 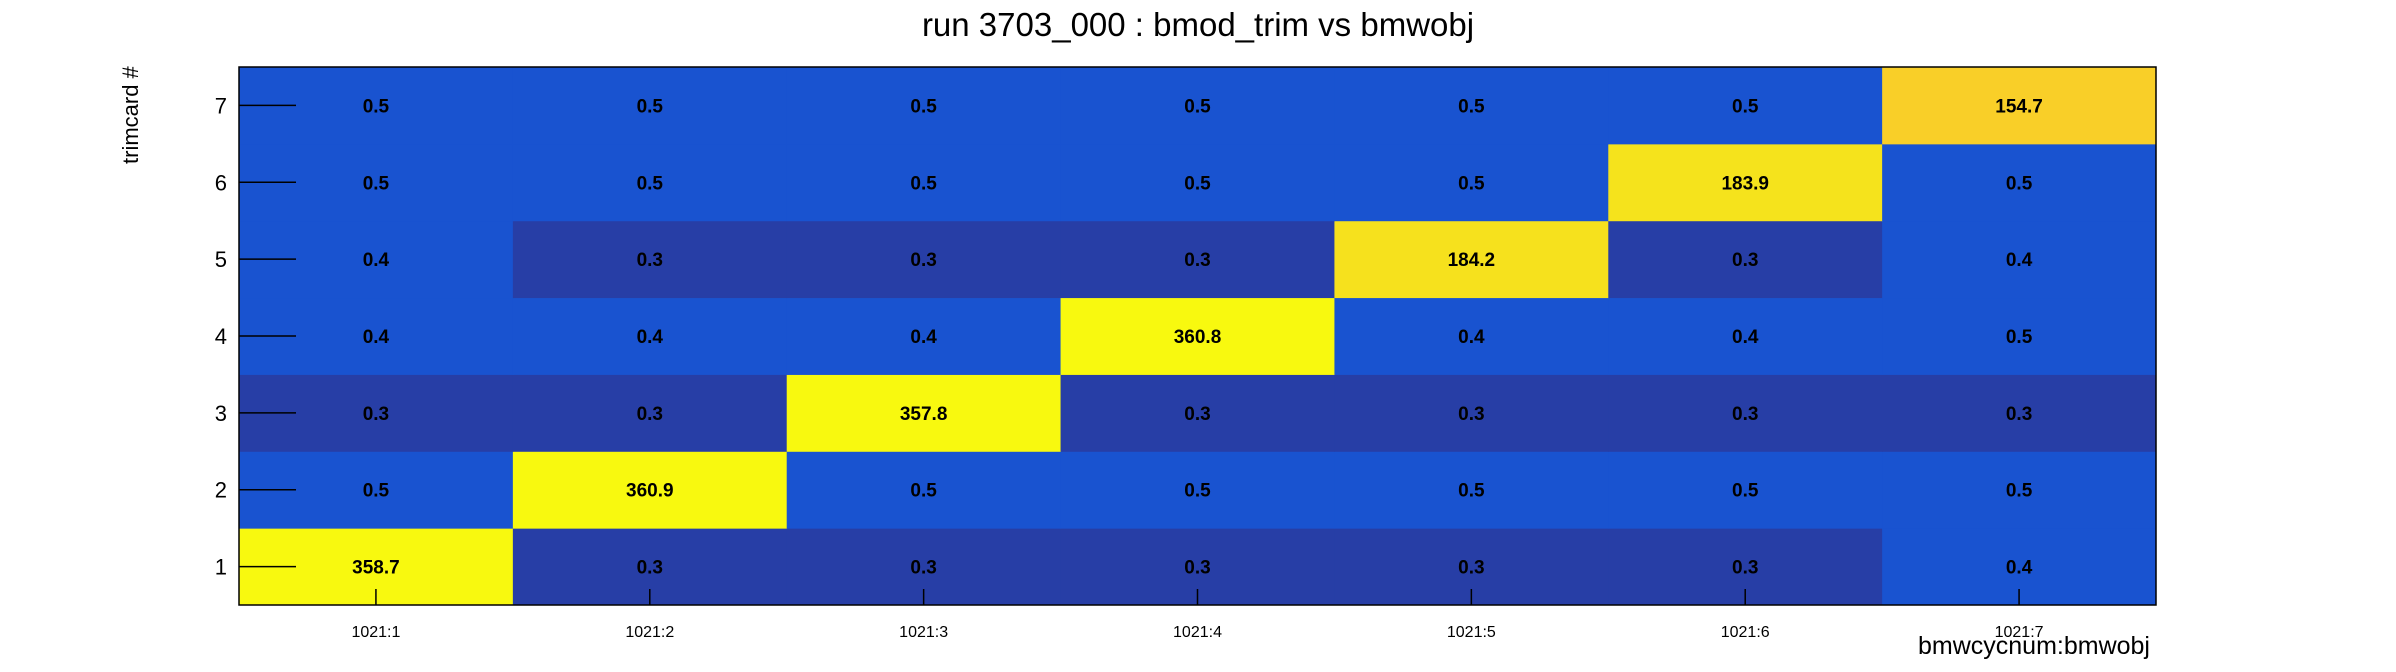 I want to click on y-tick-label: 7, so click(x=221, y=105).